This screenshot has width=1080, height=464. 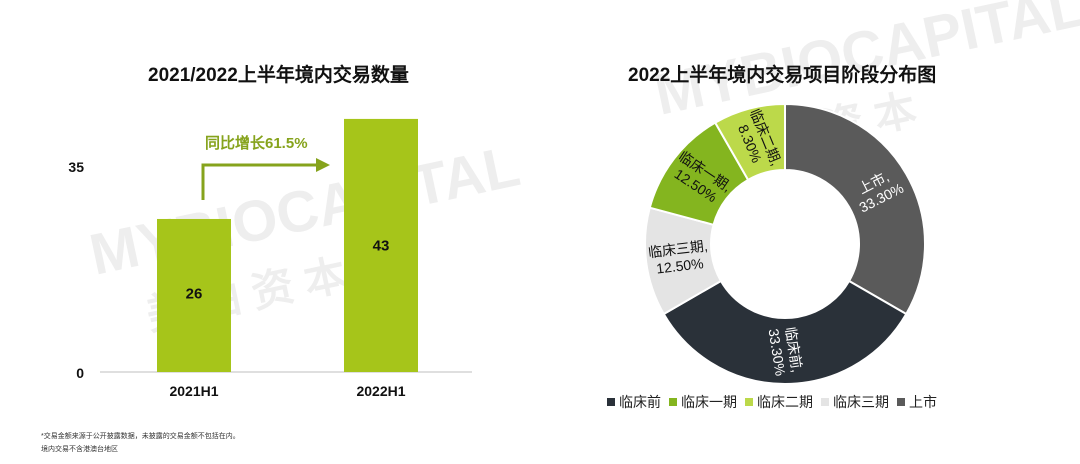 What do you see at coordinates (785, 402) in the screenshot?
I see `legend-label: 临床二期` at bounding box center [785, 402].